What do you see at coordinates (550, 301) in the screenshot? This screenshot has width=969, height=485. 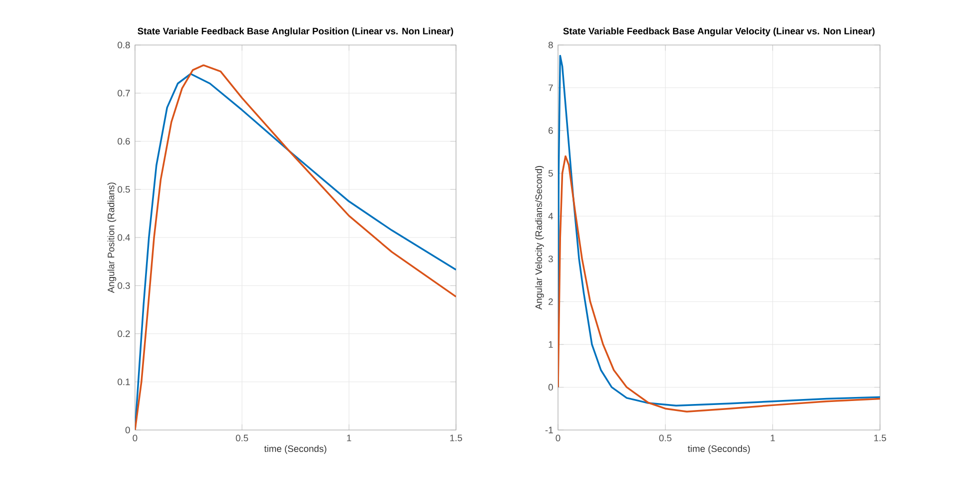 I see `y-tick-label: 2` at bounding box center [550, 301].